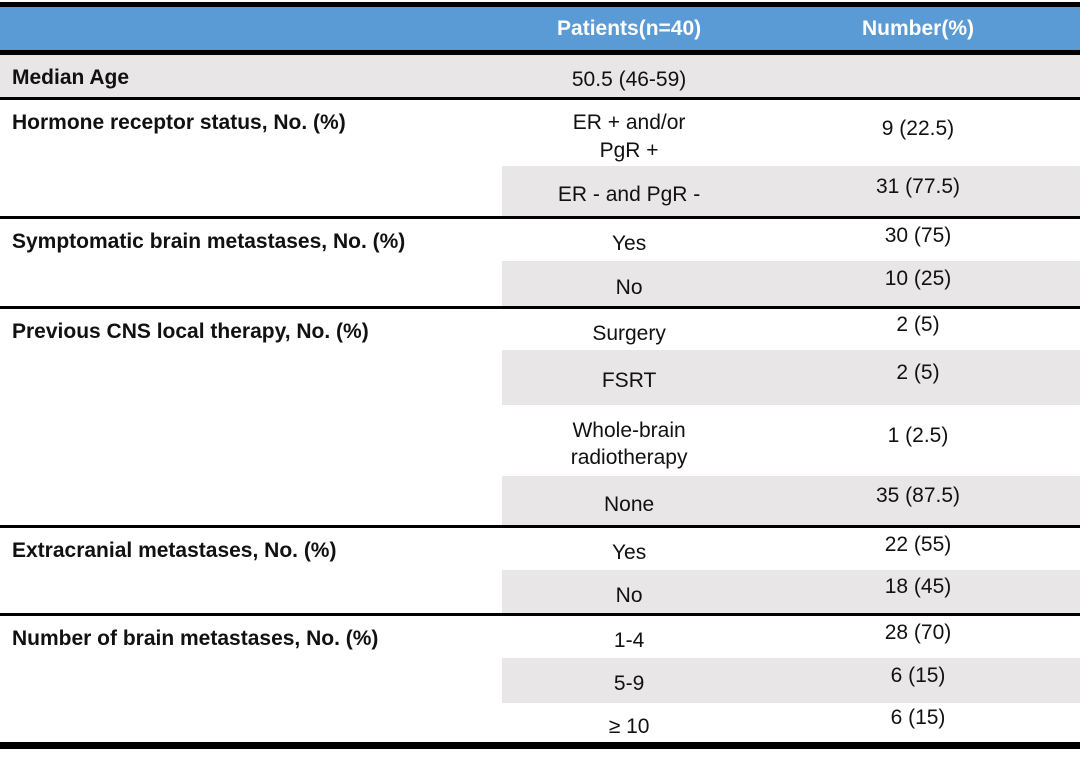  Describe the element at coordinates (629, 501) in the screenshot. I see `patients-cell: None` at that location.